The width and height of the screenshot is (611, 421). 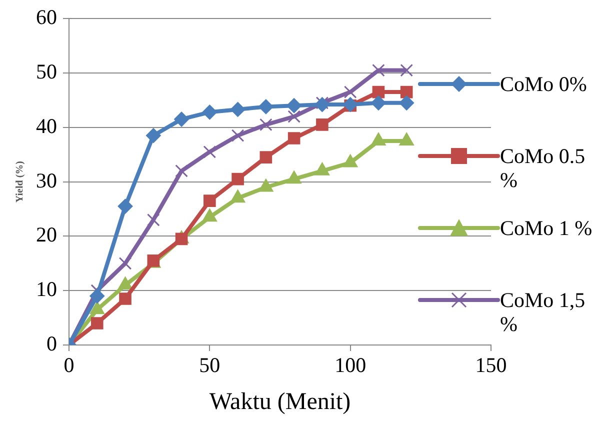 I want to click on y-tick-label: 60, so click(x=46, y=17).